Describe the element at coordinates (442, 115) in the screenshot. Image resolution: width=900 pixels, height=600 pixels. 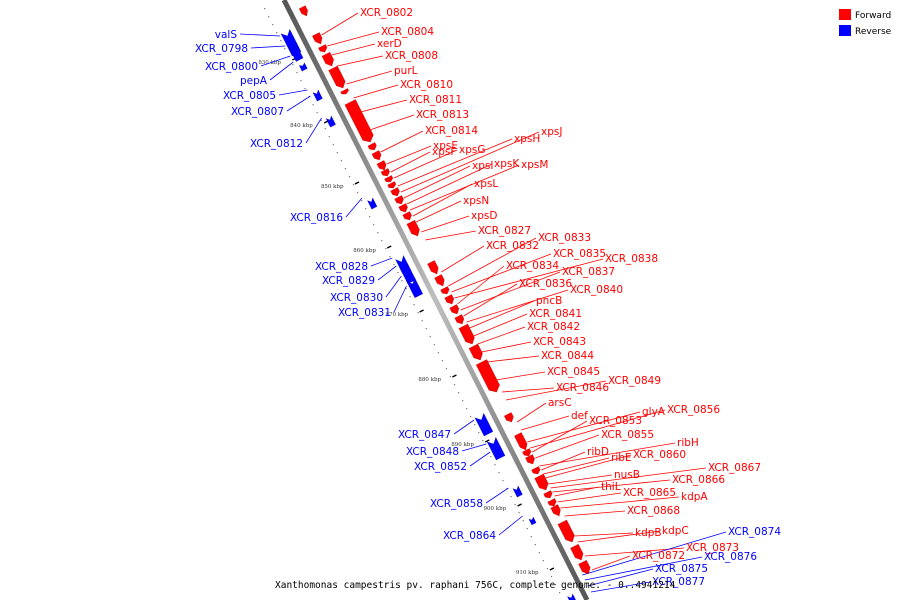
I see `gene-label: XCR_0813` at that location.